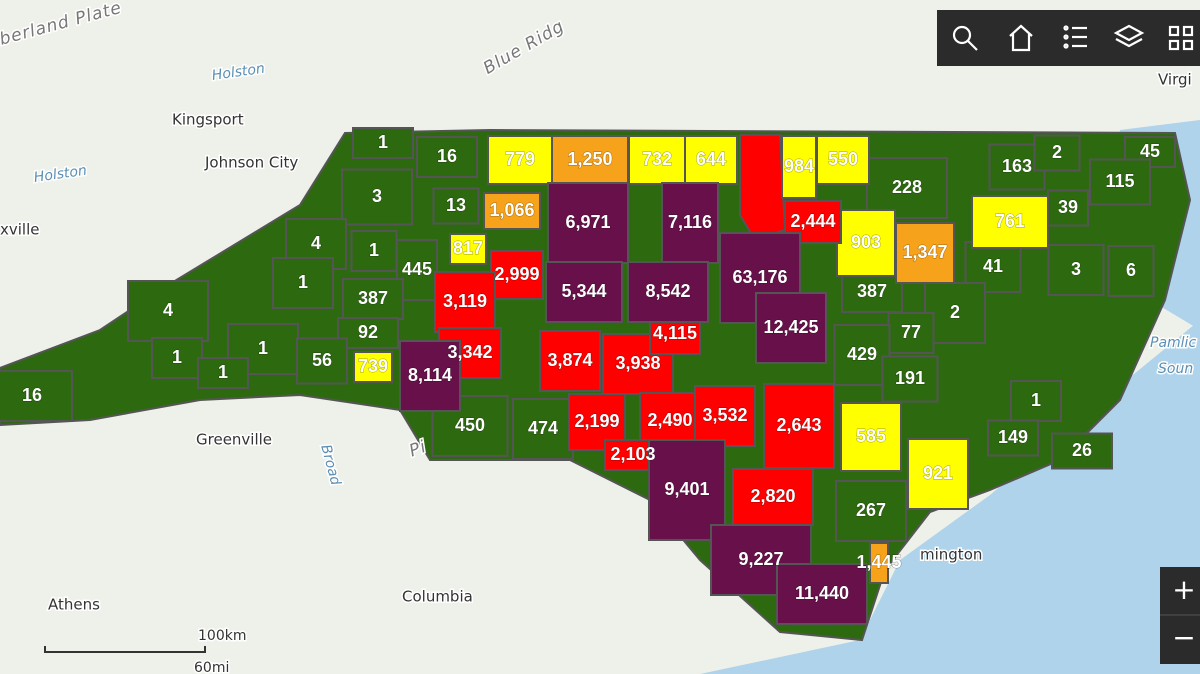  What do you see at coordinates (1175, 80) in the screenshot?
I see `place-label: Virgi` at bounding box center [1175, 80].